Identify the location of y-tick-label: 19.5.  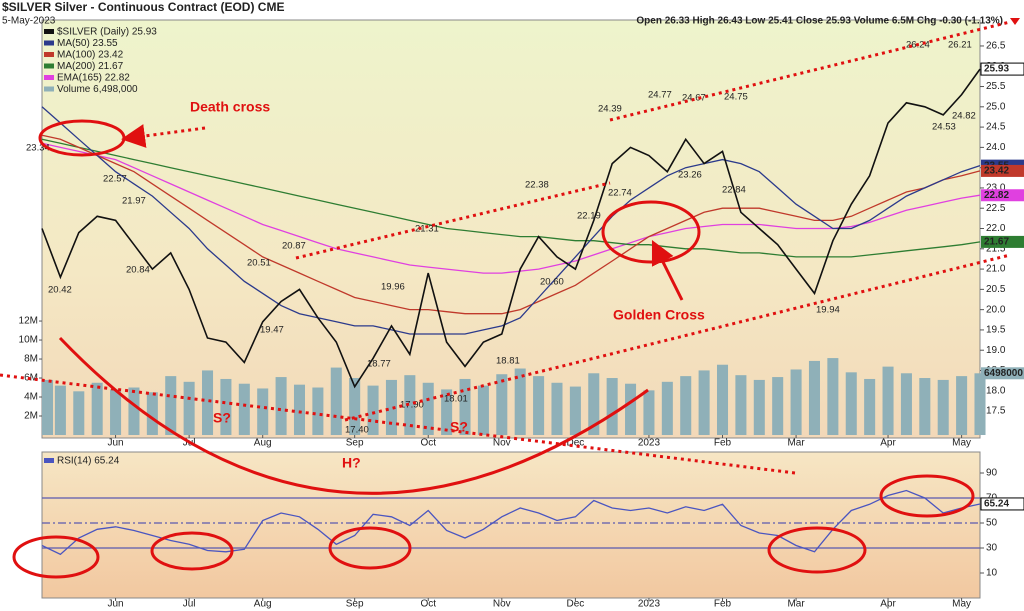
(996, 330).